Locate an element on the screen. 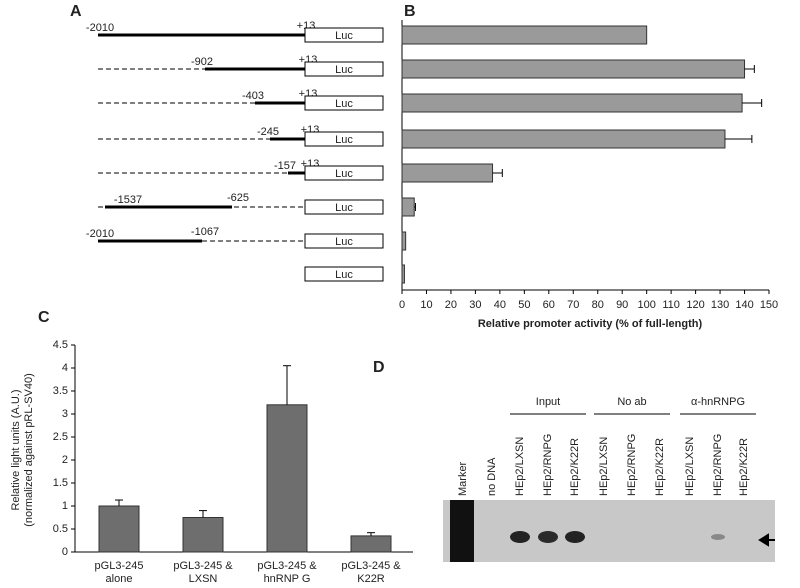 The width and height of the screenshot is (800, 588). y-tick-label: 4.5 is located at coordinates (60, 345).